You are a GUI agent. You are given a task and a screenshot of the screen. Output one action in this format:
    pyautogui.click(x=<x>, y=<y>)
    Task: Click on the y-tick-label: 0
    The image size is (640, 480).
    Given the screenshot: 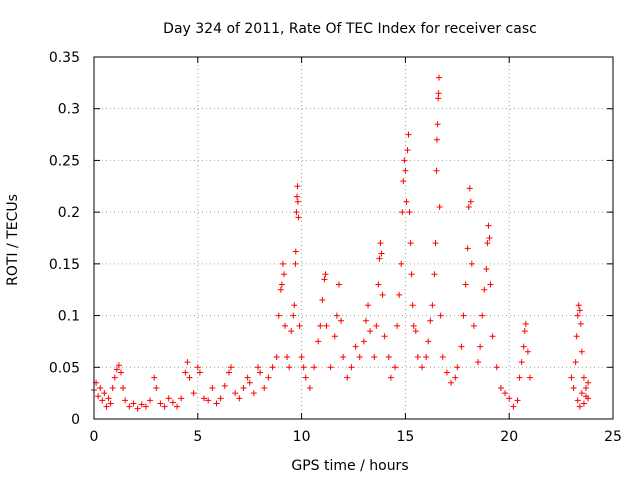 What is the action you would take?
    pyautogui.click(x=75, y=420)
    